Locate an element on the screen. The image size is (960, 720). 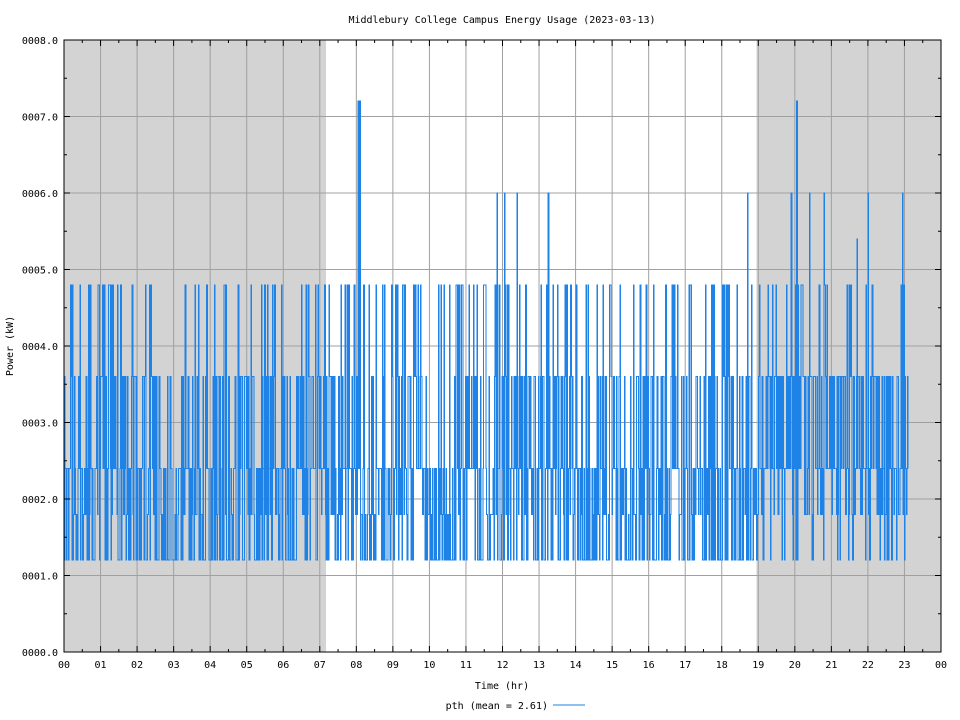
y-tick-label: 0001.0 is located at coordinates (40, 577).